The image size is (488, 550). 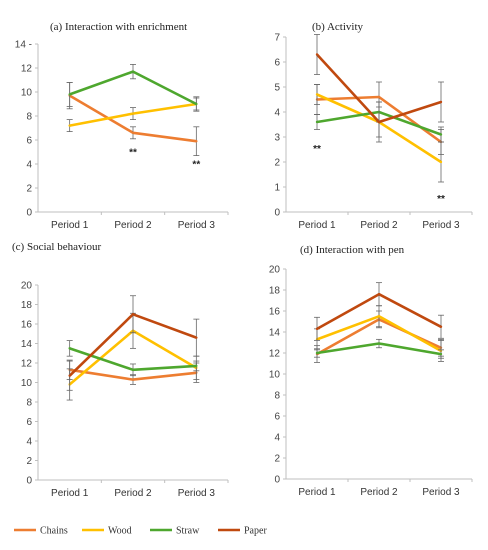 What do you see at coordinates (120, 531) in the screenshot?
I see `legend-label: Wood` at bounding box center [120, 531].